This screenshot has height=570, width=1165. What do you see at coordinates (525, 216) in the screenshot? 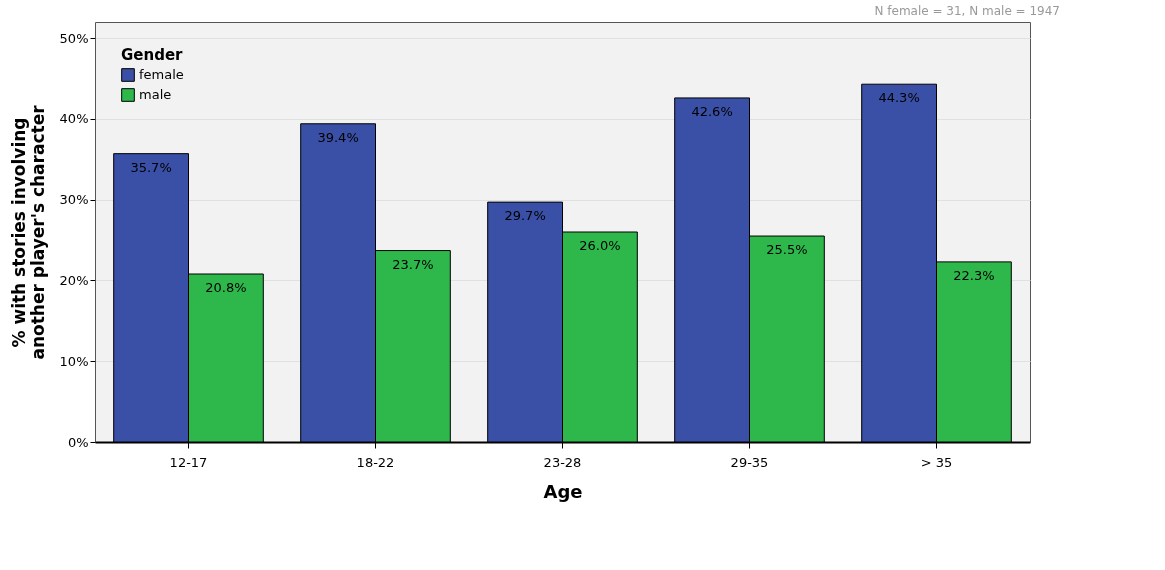
I see `data-label: 29.7%` at bounding box center [525, 216].